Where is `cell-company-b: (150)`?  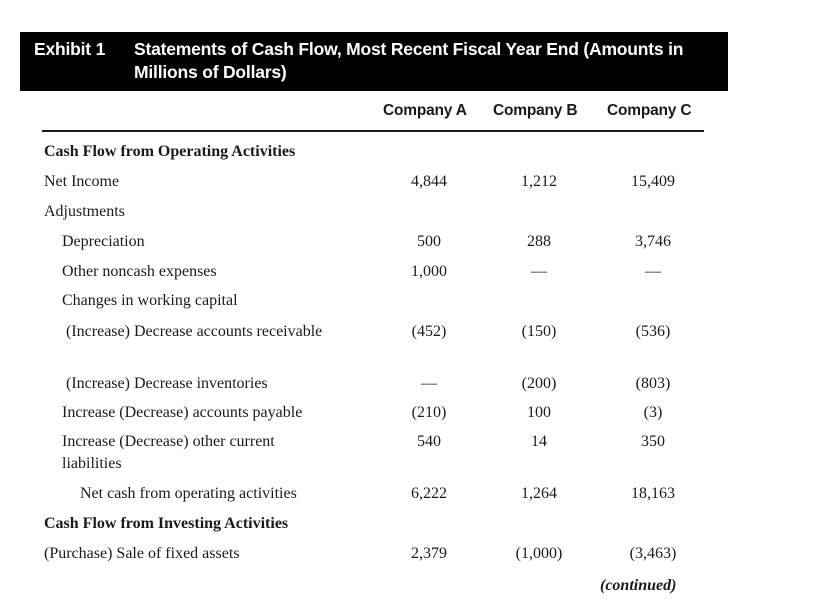
cell-company-b: (150) is located at coordinates (539, 331).